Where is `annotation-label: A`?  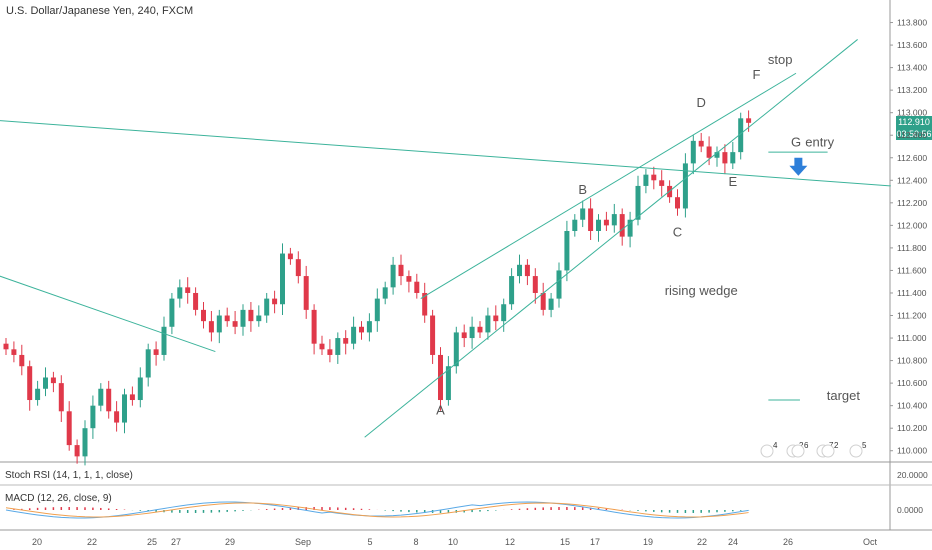
annotation-label: A is located at coordinates (440, 410).